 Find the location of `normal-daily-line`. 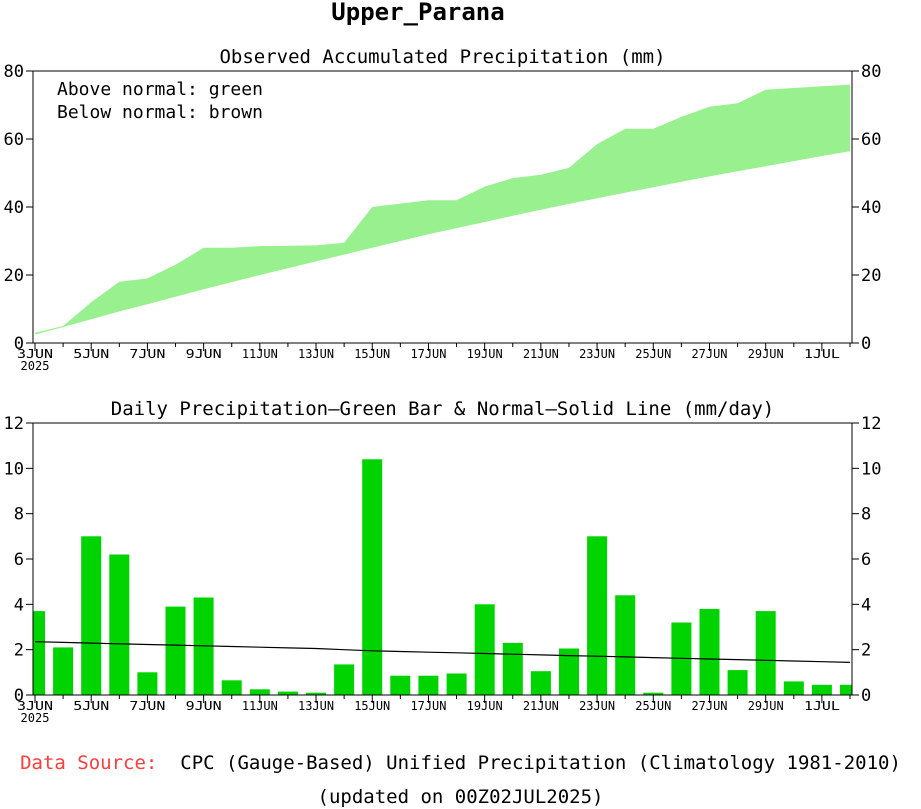

normal-daily-line is located at coordinates (442, 652).